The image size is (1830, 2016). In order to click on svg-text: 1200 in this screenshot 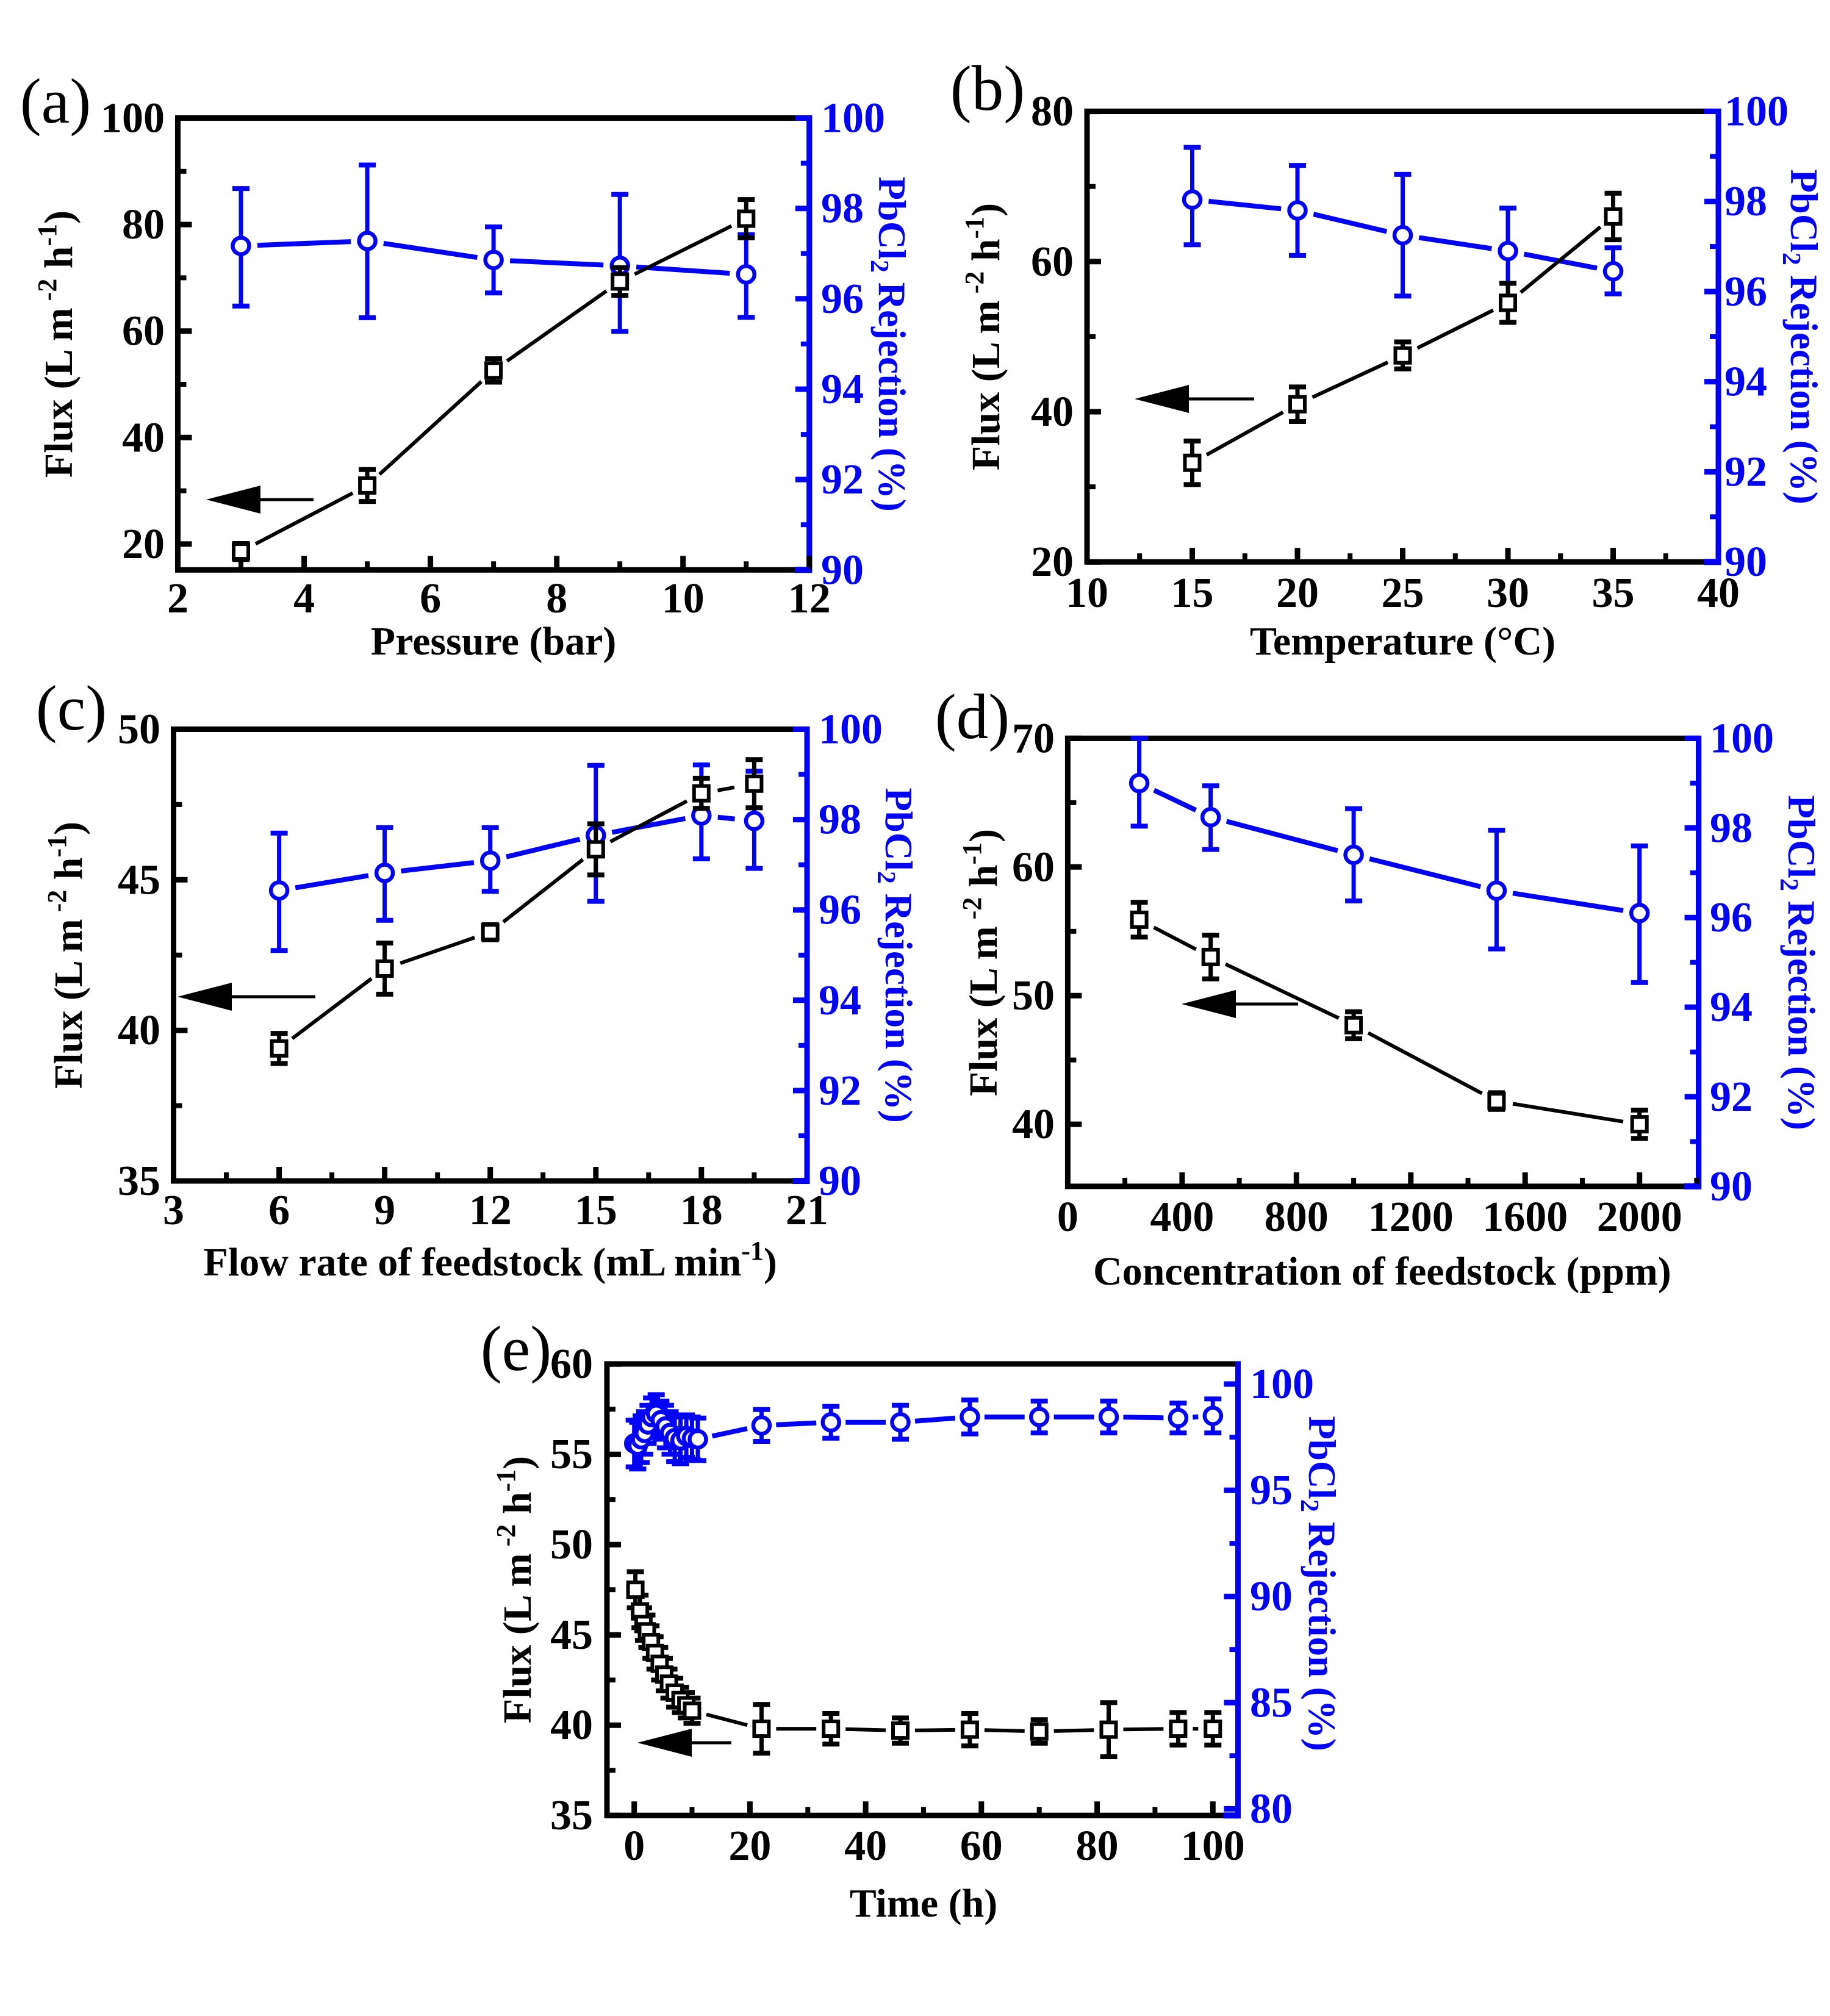, I will do `click(1411, 1217)`.